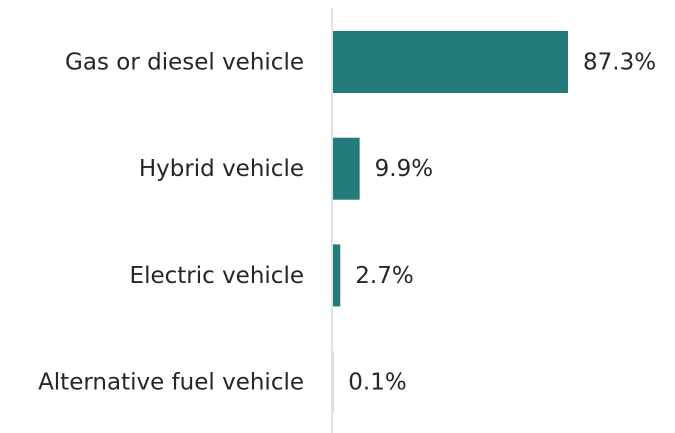 The height and width of the screenshot is (433, 675). What do you see at coordinates (221, 169) in the screenshot?
I see `category-label: Hybrid vehicle` at bounding box center [221, 169].